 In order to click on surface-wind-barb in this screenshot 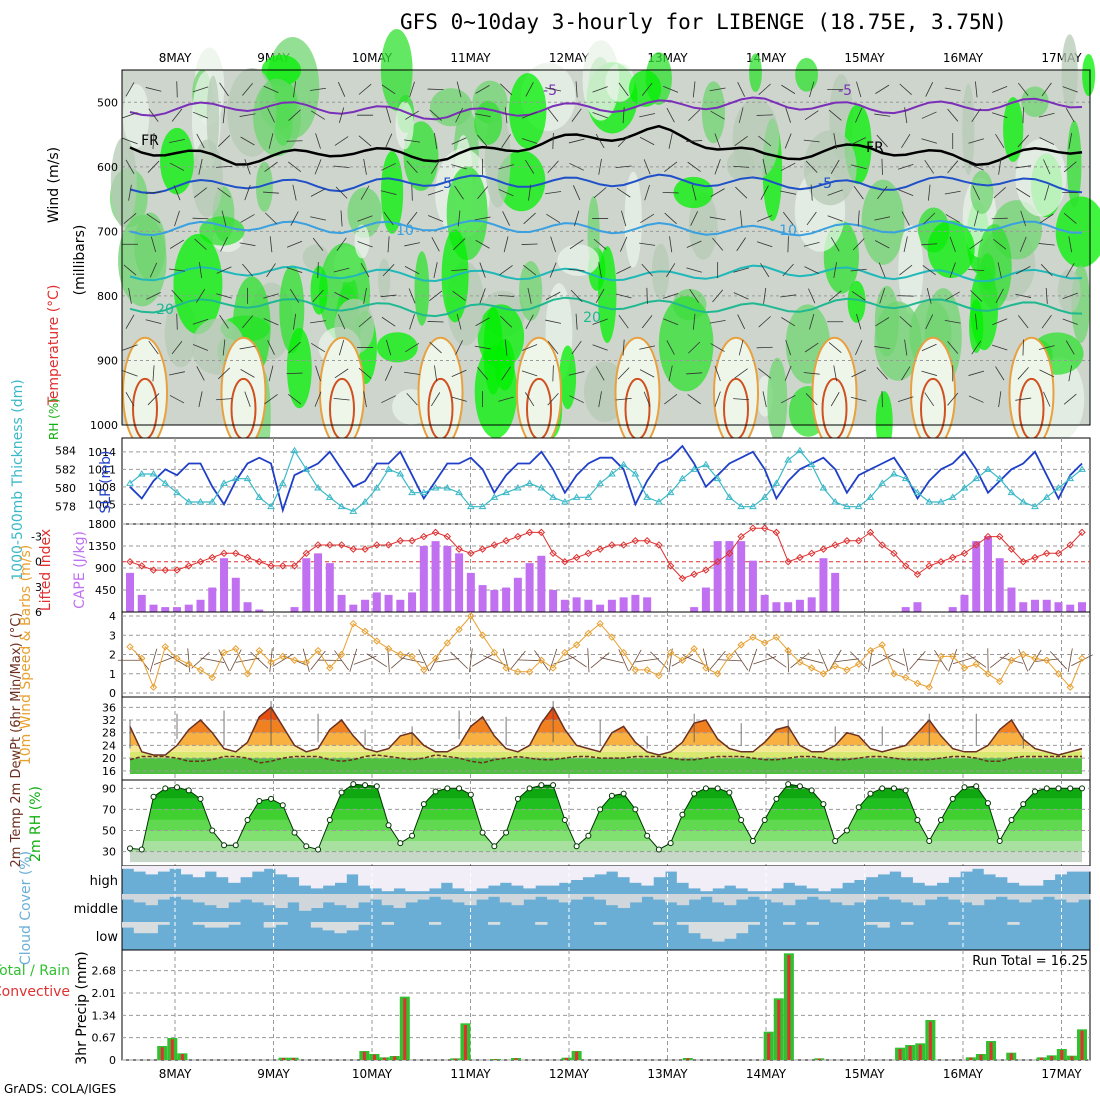, I will do `click(447, 660)`.